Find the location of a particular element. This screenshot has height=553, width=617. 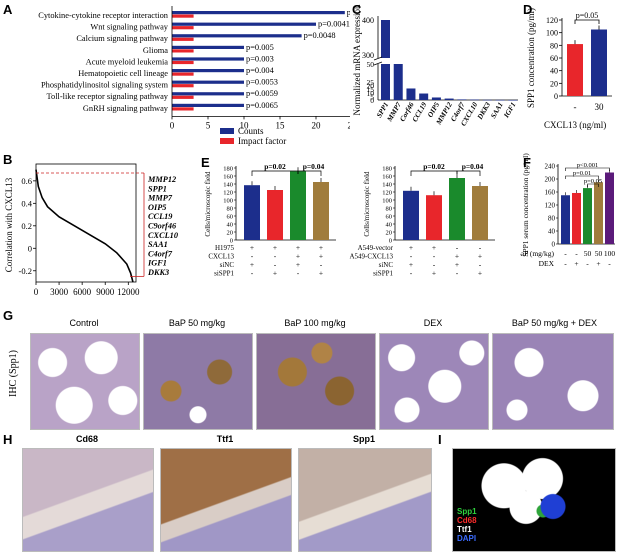

a-x-tick-label: 25 is located at coordinates (349, 125).